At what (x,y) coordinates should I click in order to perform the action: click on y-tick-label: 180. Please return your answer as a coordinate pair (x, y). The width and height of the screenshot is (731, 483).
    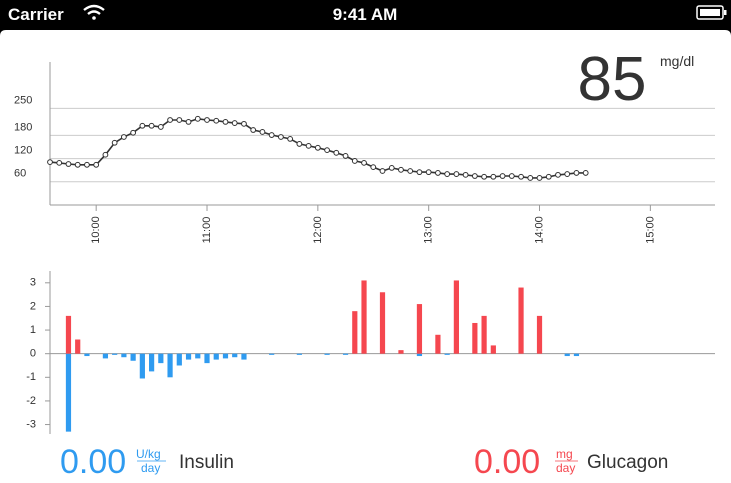
    Looking at the image, I should click on (23, 127).